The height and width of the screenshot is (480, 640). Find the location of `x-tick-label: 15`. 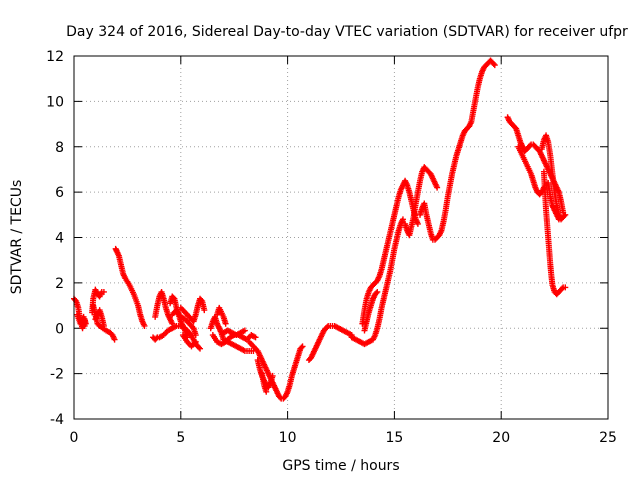

x-tick-label: 15 is located at coordinates (394, 438).